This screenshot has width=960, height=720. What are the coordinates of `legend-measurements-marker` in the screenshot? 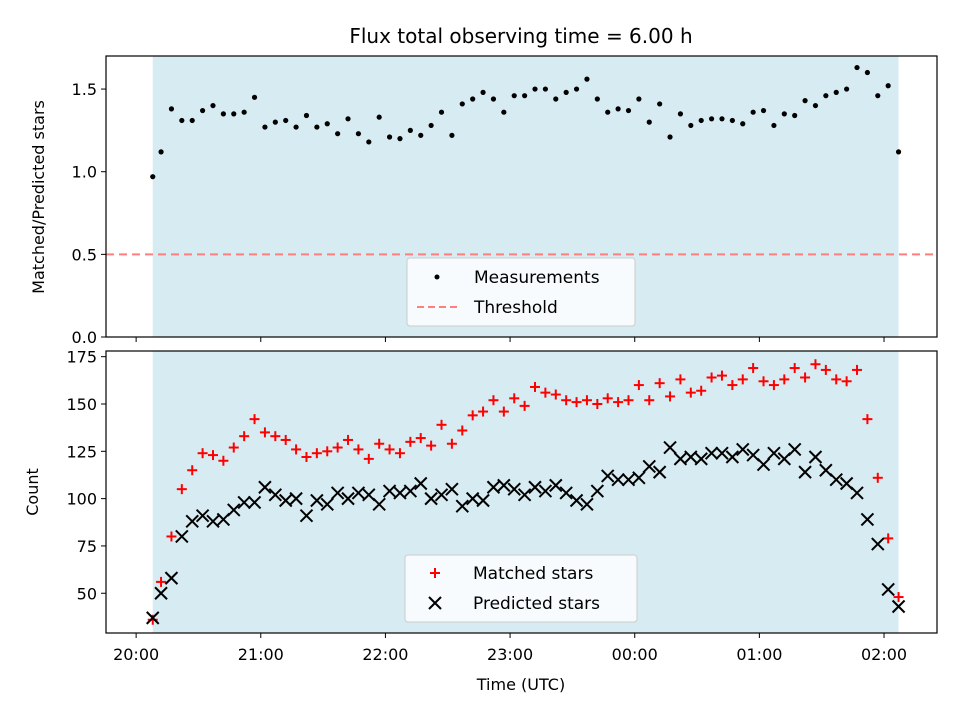 It's located at (437, 277).